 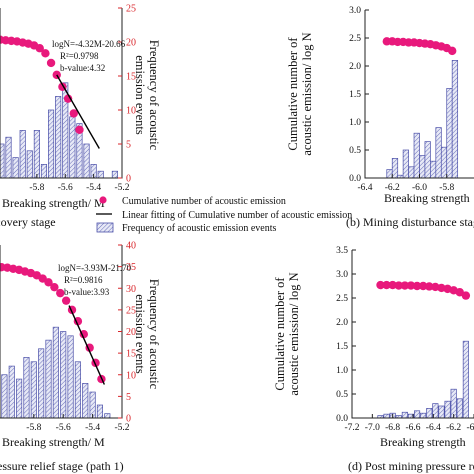 What do you see at coordinates (372, 428) in the screenshot?
I see `x-tick-label: -7.0` at bounding box center [372, 428].